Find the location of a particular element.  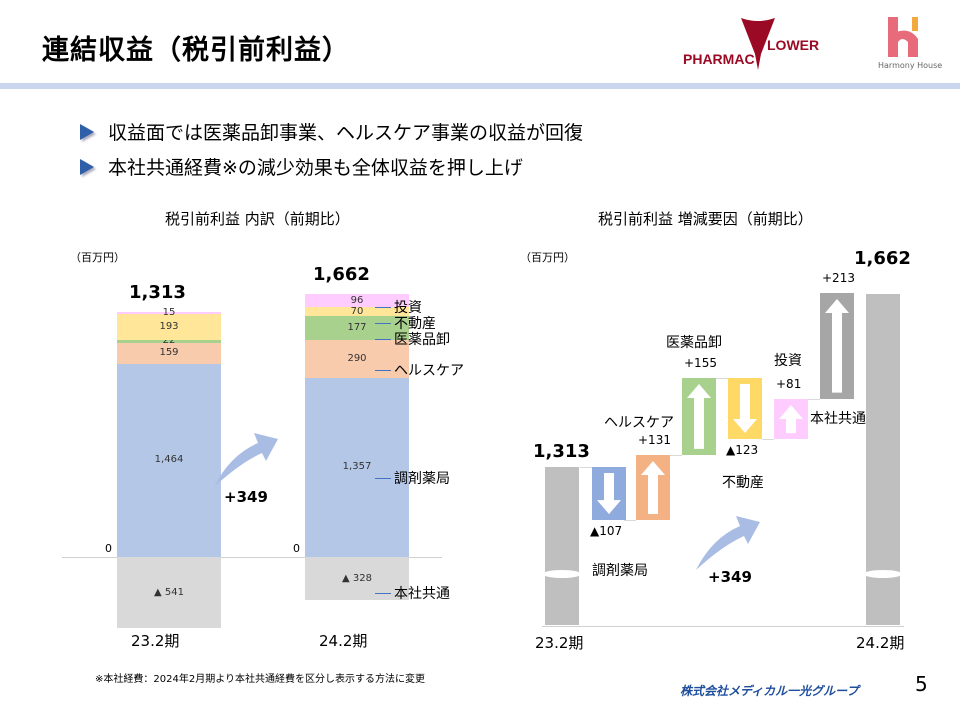

step-value: ▲107 is located at coordinates (606, 531).